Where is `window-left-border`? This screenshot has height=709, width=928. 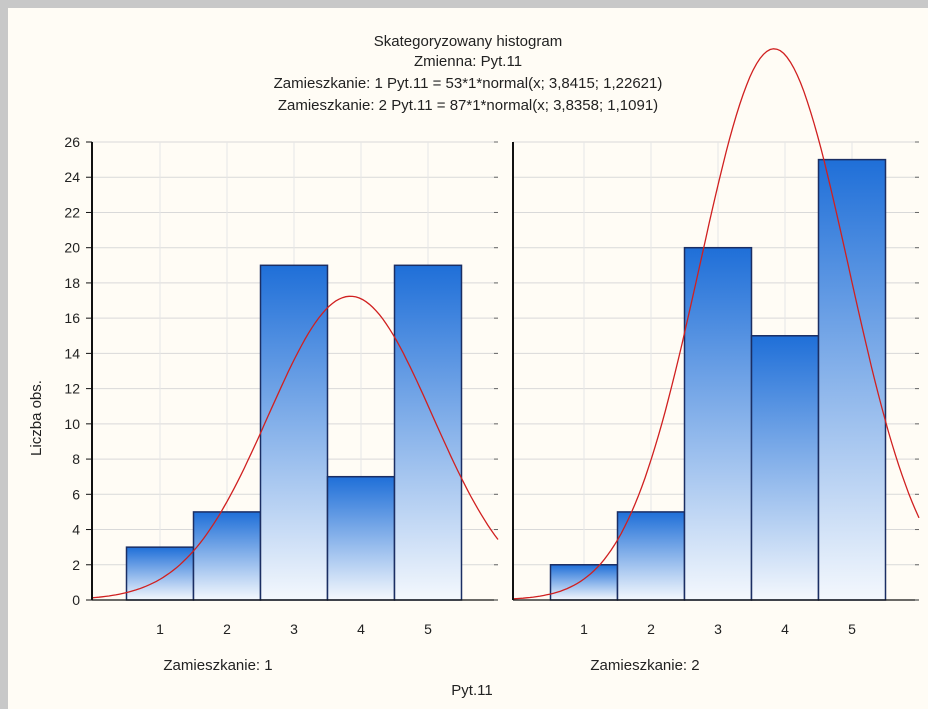 window-left-border is located at coordinates (4, 354).